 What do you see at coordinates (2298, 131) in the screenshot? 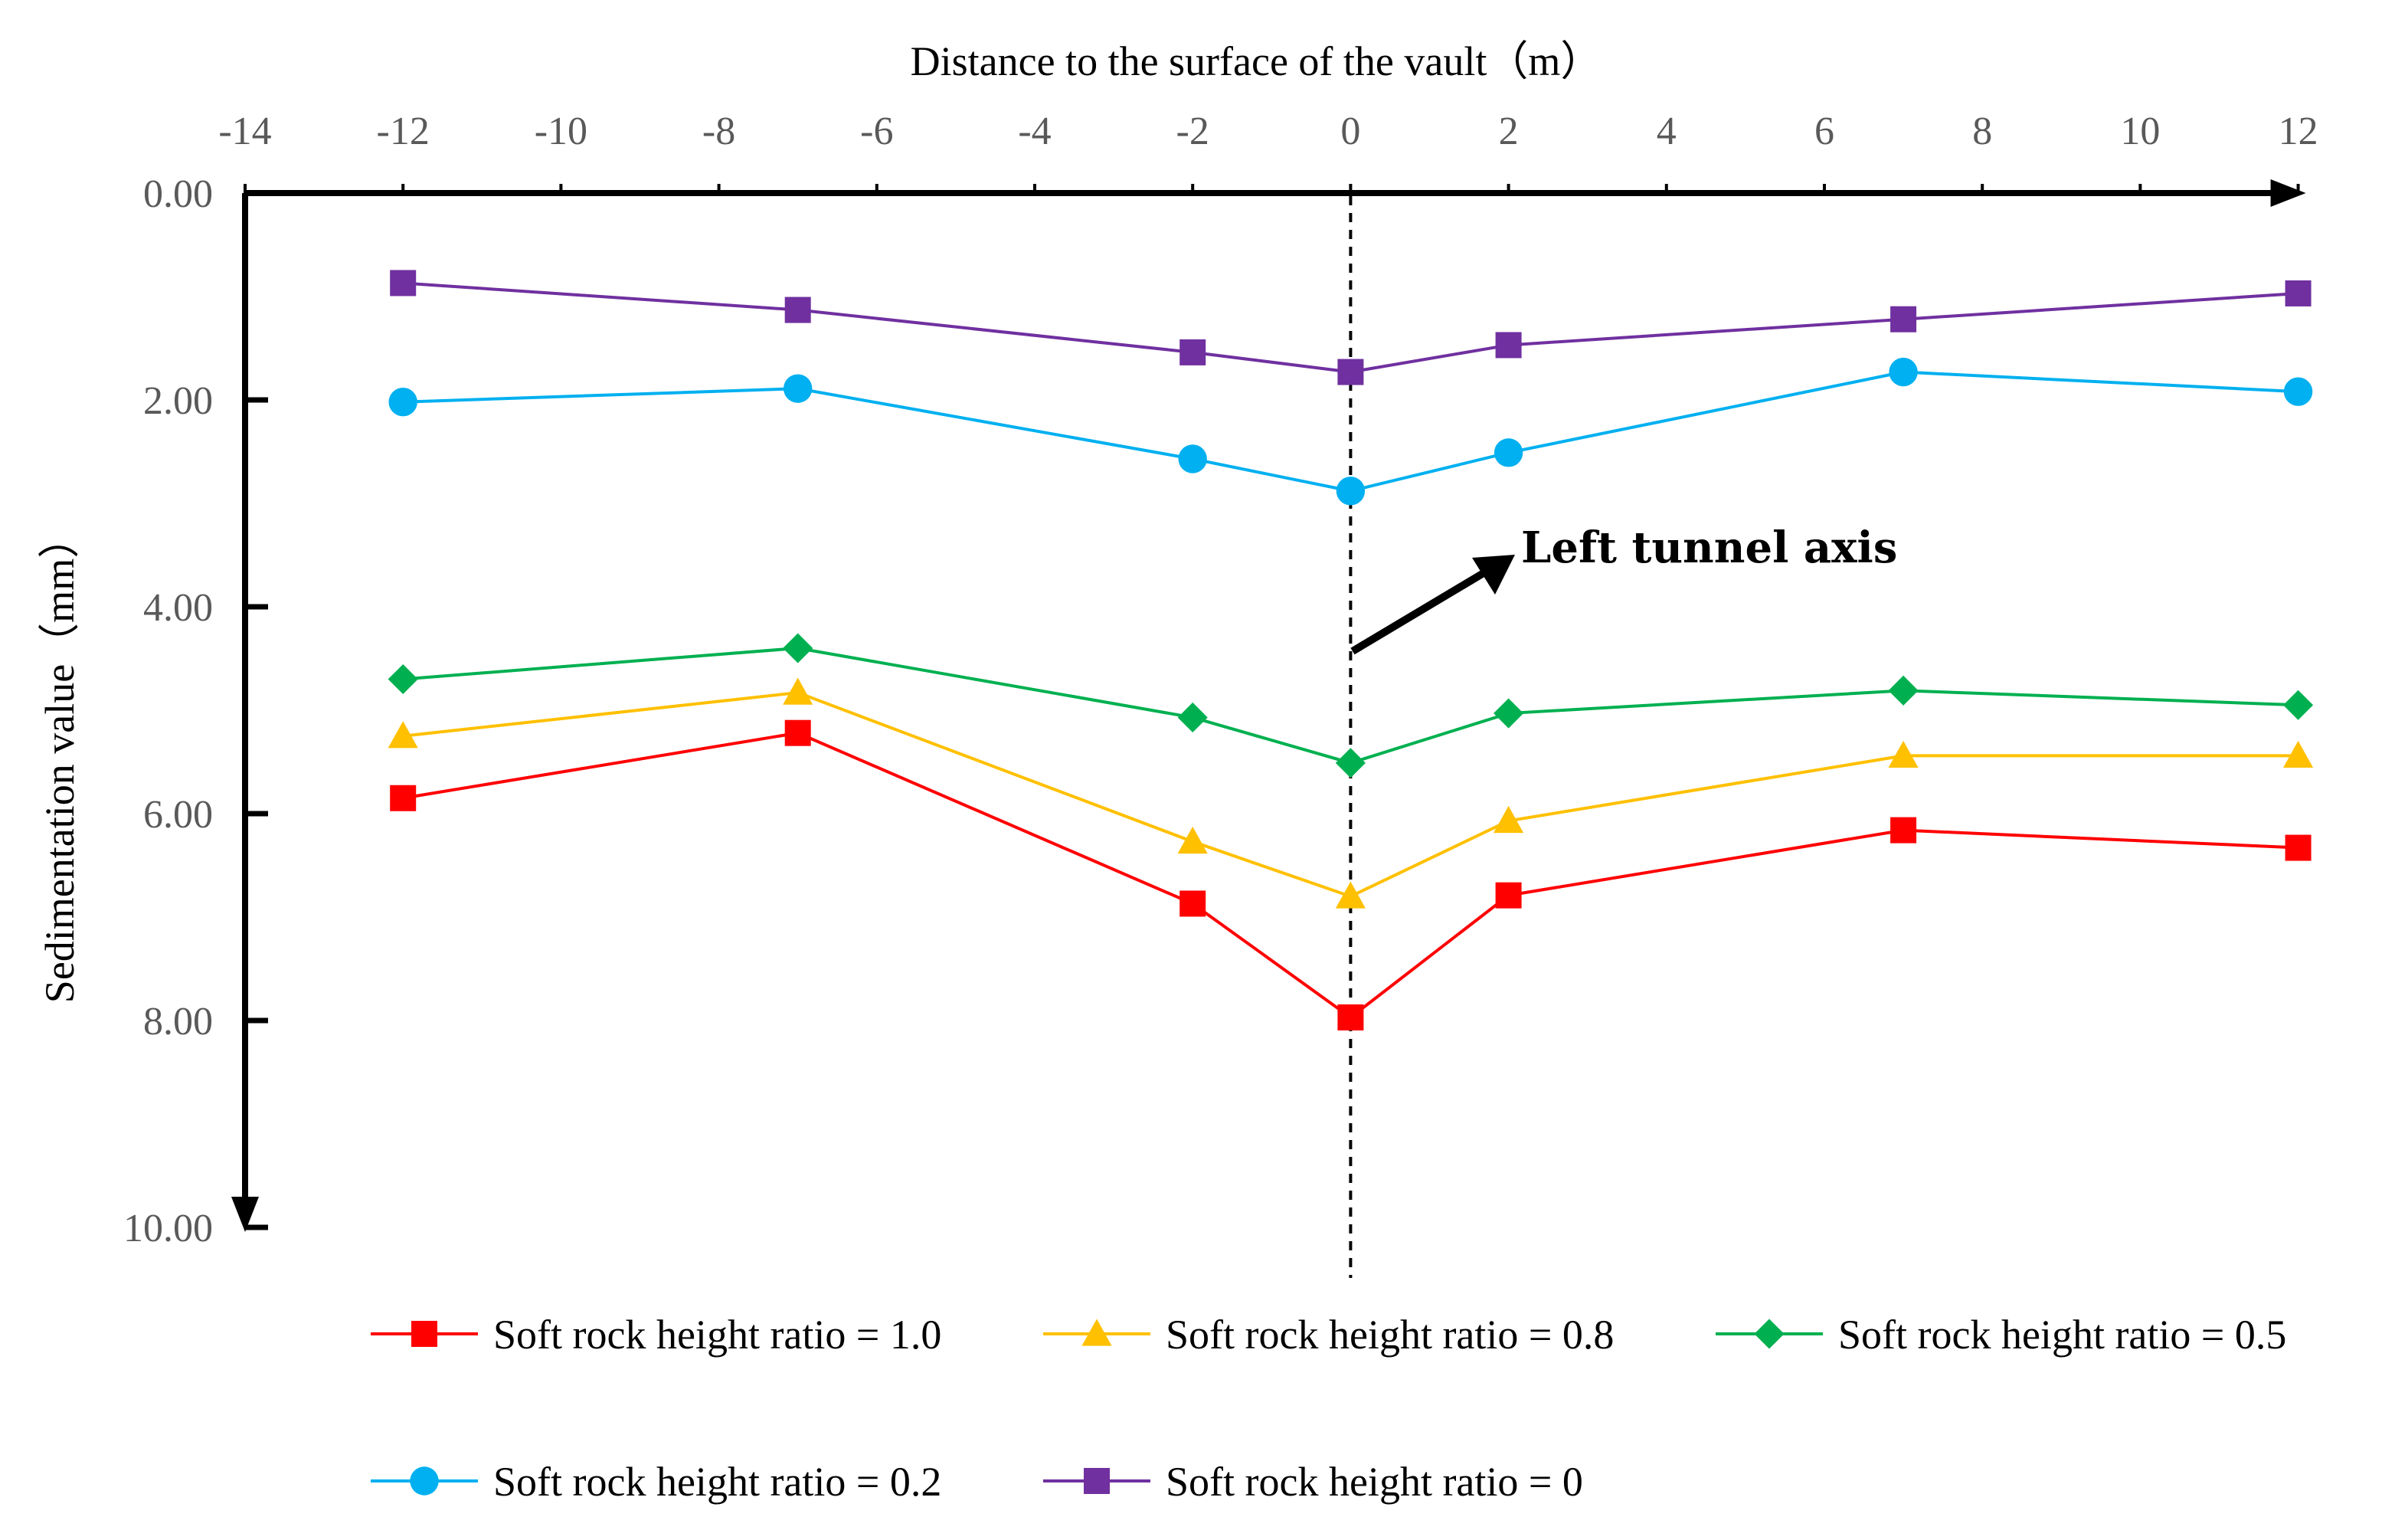
I see `x-tick-label: 12` at bounding box center [2298, 131].